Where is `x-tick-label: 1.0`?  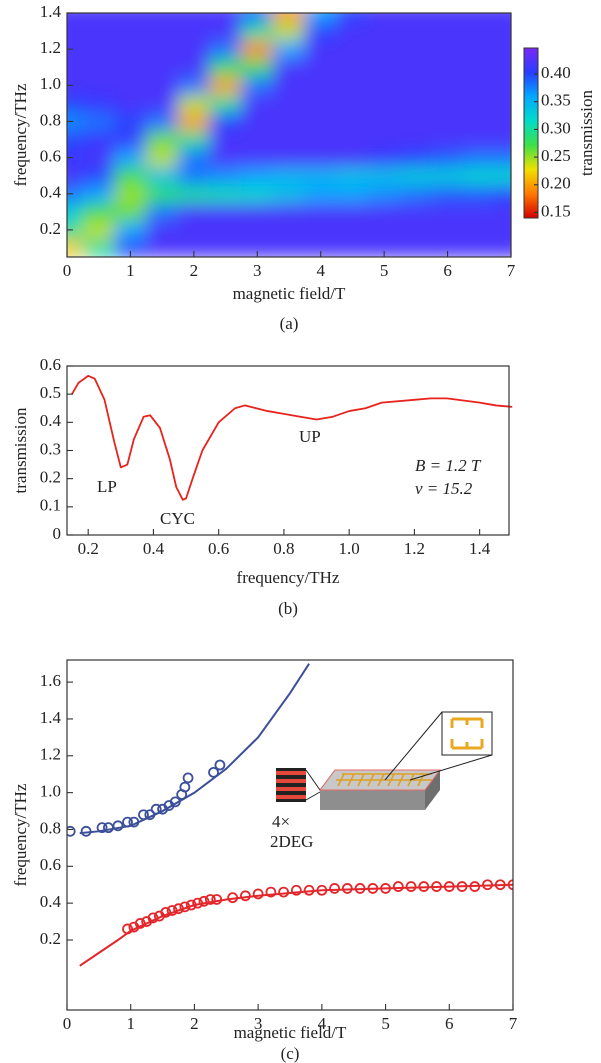 x-tick-label: 1.0 is located at coordinates (349, 548).